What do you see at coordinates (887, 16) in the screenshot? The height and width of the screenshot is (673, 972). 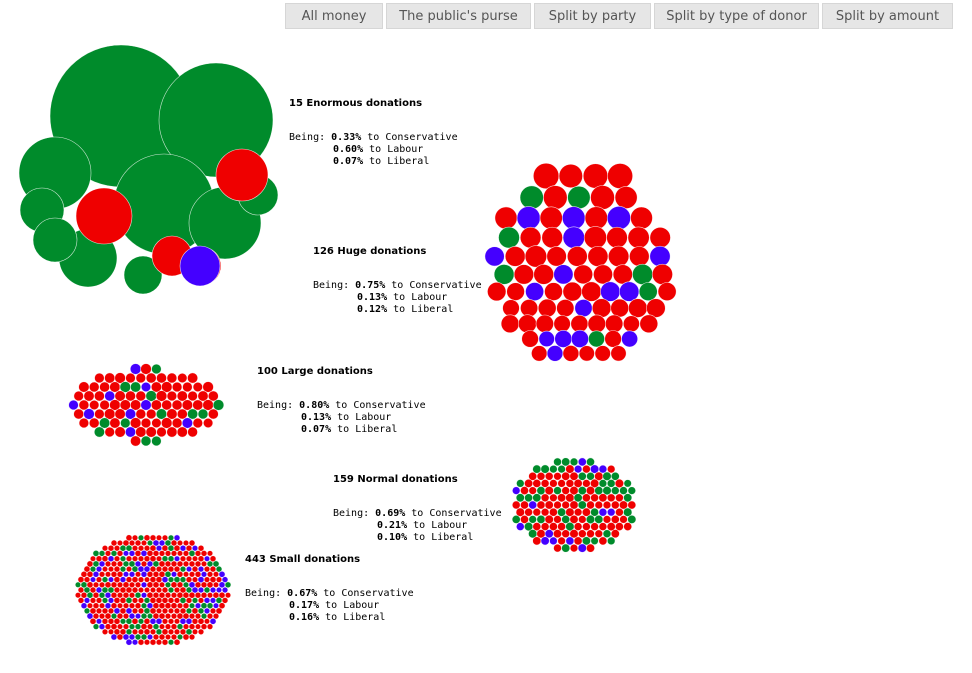 I see `tab-split-by-amount: Split by amount` at bounding box center [887, 16].